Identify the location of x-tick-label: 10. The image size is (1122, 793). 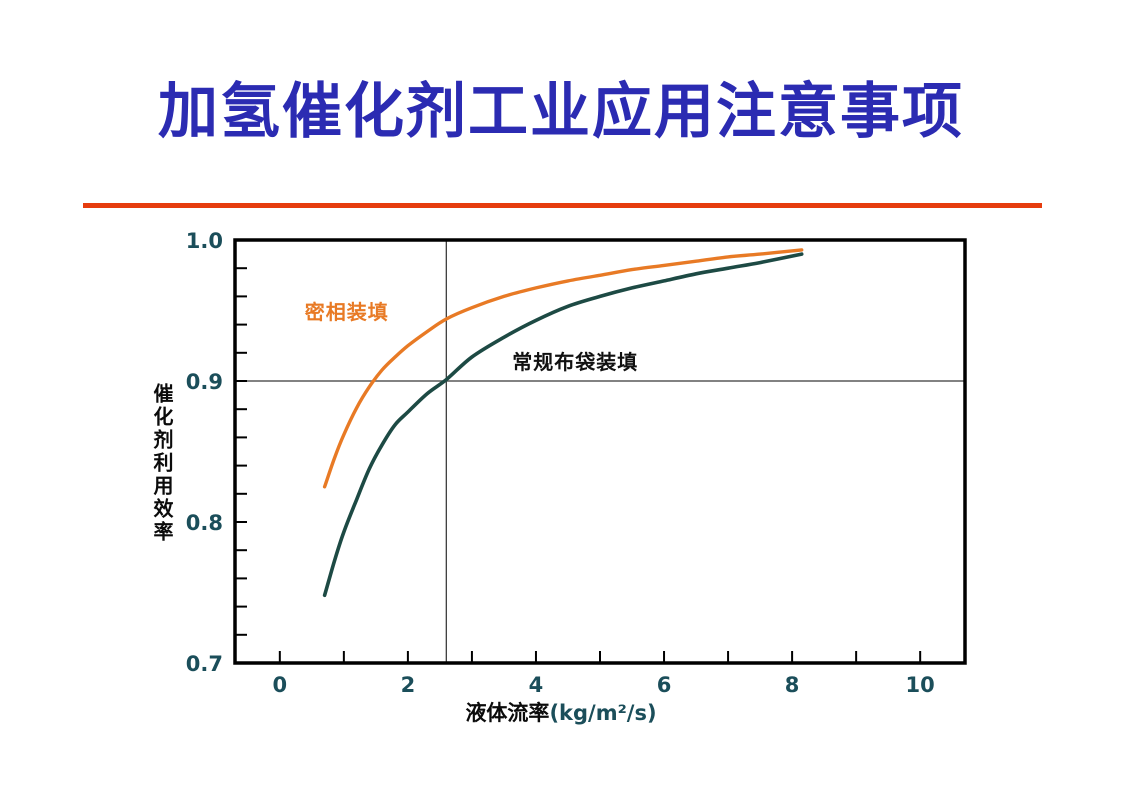
(920, 685).